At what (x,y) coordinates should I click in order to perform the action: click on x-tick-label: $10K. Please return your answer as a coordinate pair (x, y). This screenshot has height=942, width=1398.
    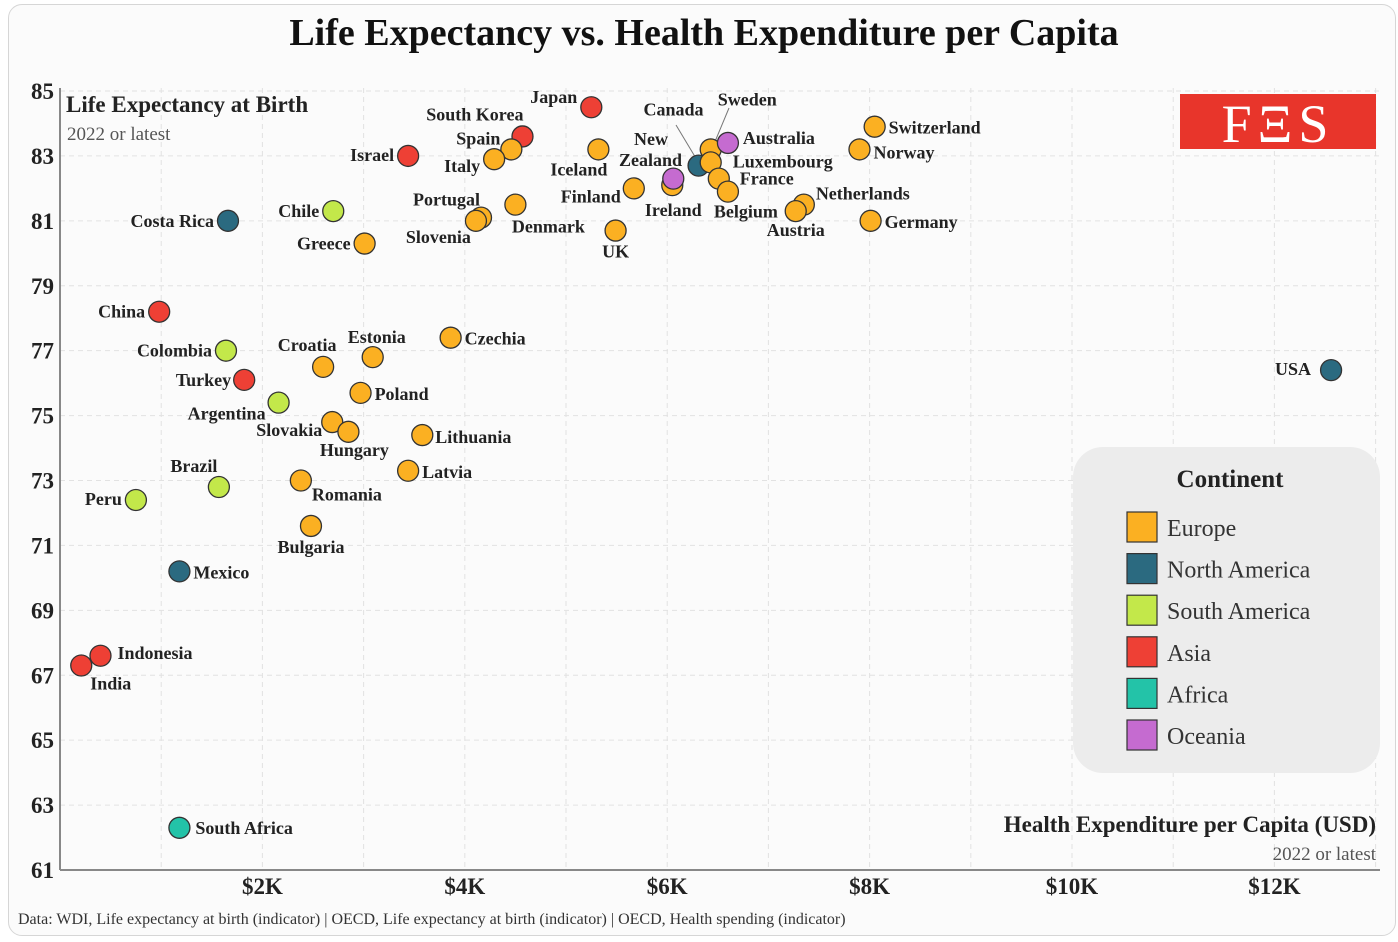
    Looking at the image, I should click on (1072, 886).